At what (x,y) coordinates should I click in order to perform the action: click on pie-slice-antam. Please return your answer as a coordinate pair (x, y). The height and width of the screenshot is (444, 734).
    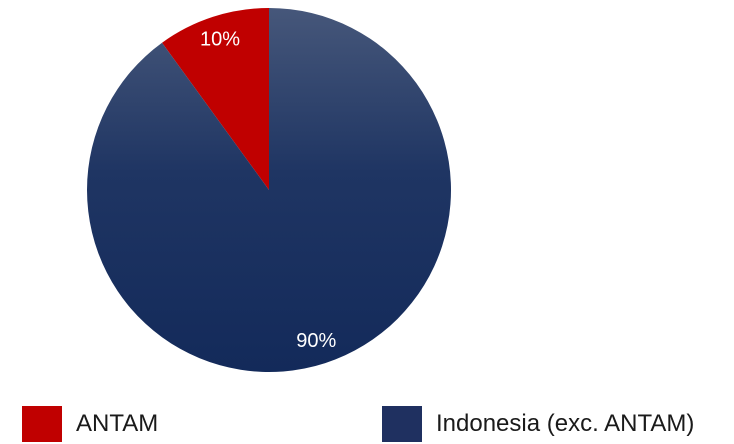
    Looking at the image, I should click on (215, 99).